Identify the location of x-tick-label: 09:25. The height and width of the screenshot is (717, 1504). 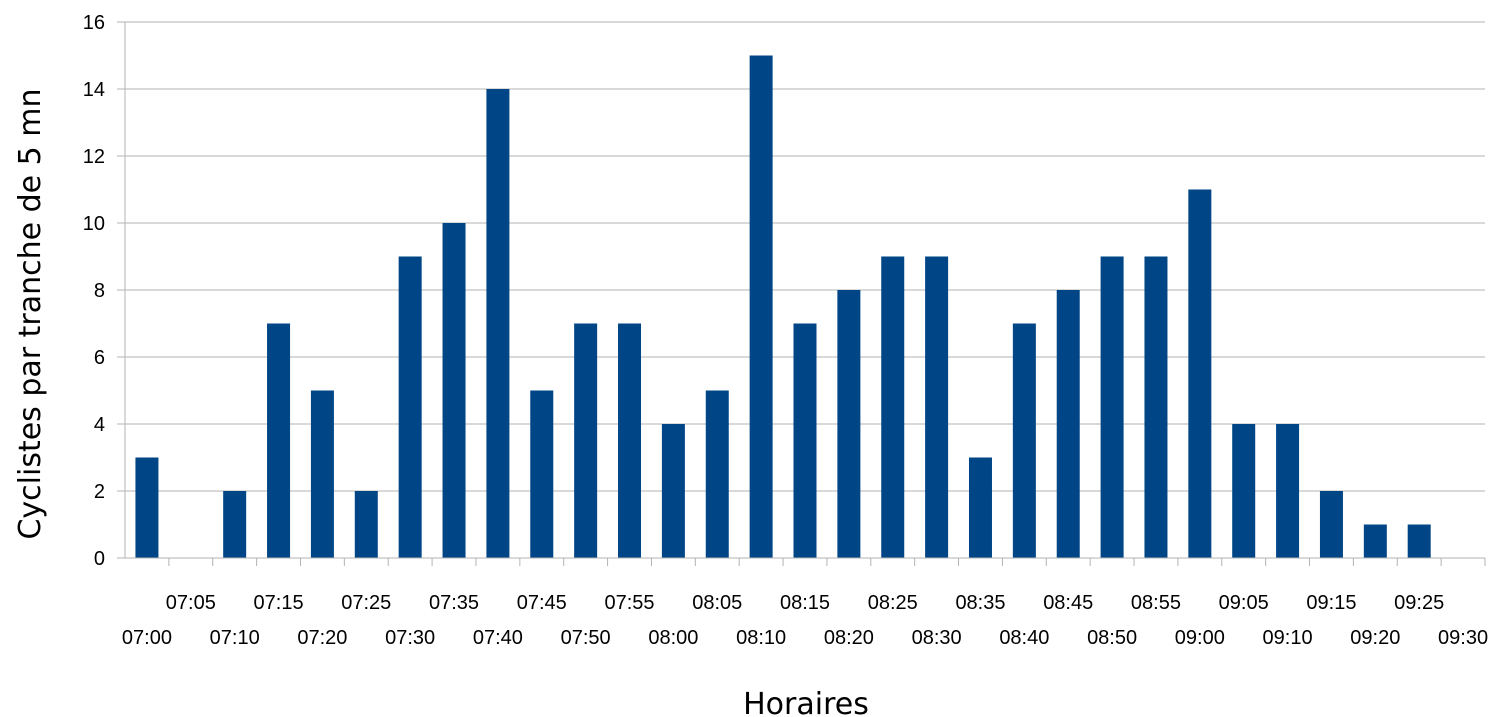
(1419, 603).